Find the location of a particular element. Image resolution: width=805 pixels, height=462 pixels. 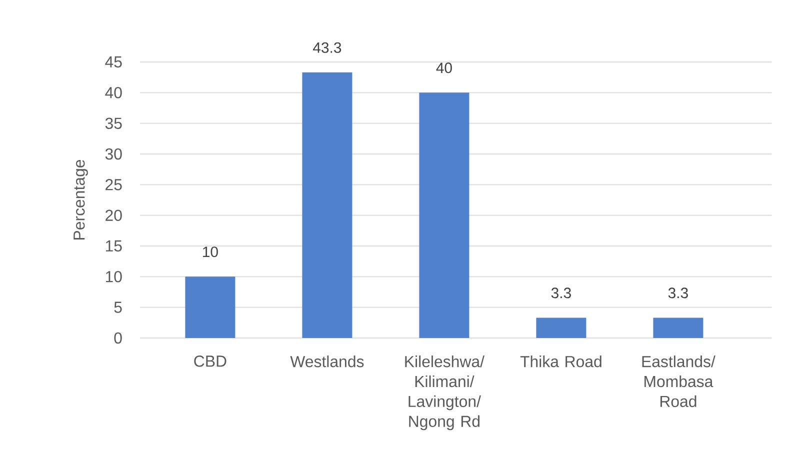

data-label: 43.3 is located at coordinates (327, 47).